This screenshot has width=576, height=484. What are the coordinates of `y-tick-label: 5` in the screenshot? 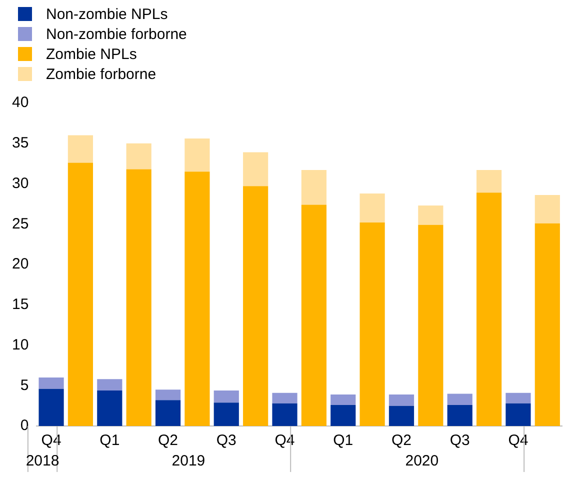 It's located at (24, 385).